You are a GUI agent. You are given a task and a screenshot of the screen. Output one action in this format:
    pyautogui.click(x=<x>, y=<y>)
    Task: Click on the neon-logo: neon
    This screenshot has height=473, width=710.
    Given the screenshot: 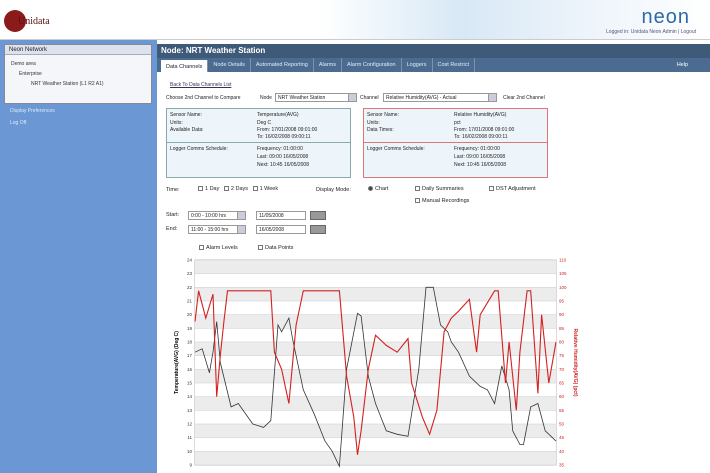 What is the action you would take?
    pyautogui.click(x=665, y=17)
    